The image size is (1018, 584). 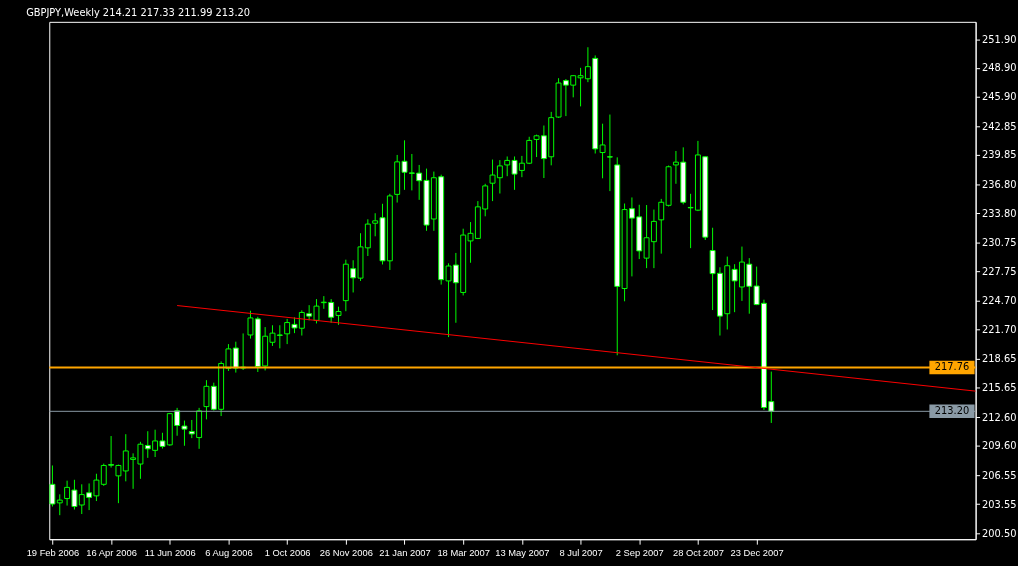 I want to click on y-tick-label: 215.65, so click(x=999, y=388).